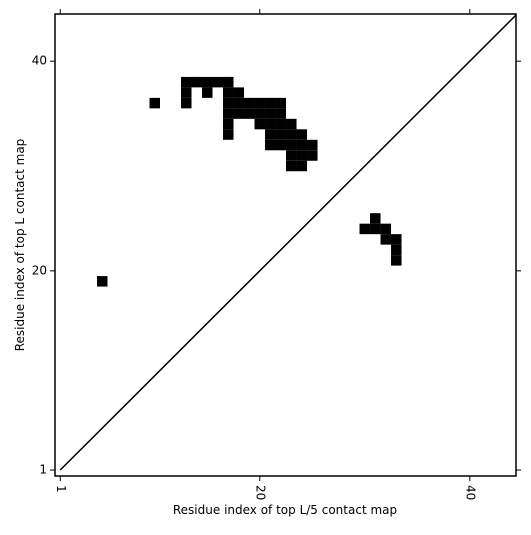  I want to click on y-tick-label: 1, so click(43, 470).